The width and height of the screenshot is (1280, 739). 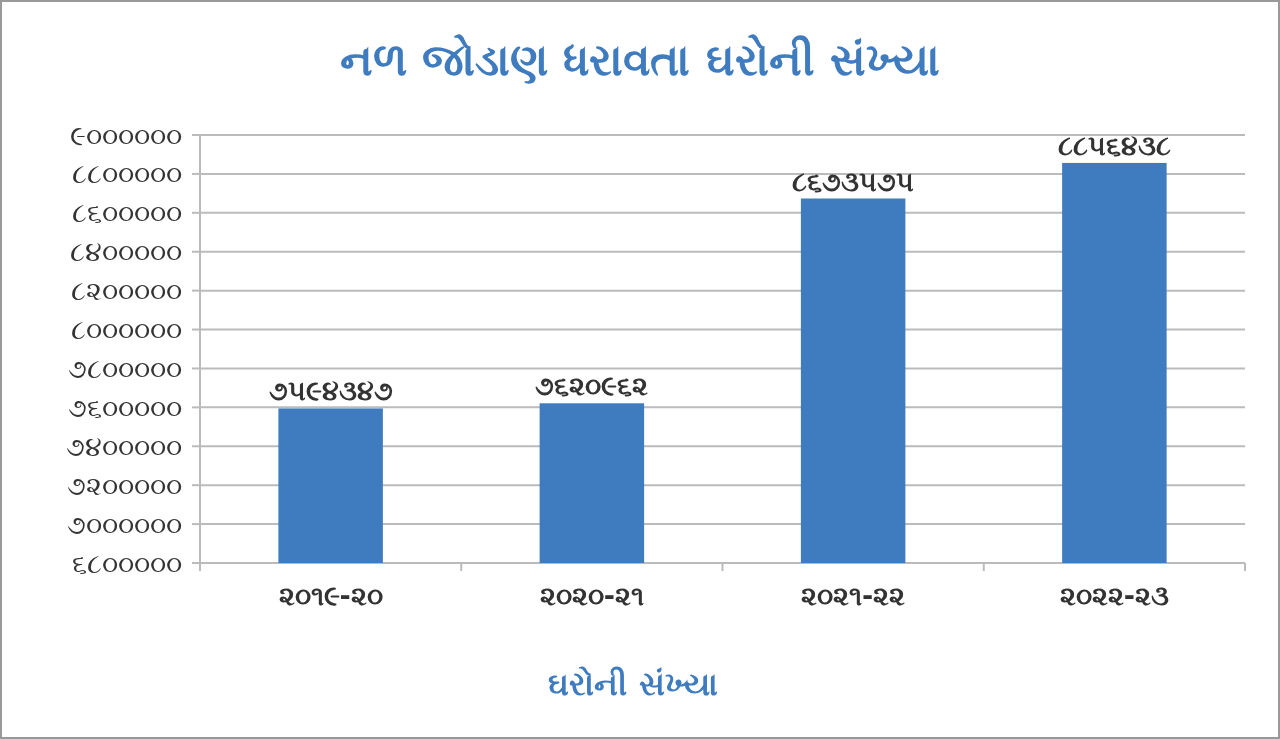 What do you see at coordinates (127, 174) in the screenshot?
I see `y-tick-label: ૮૮૦૦૦૦૦` at bounding box center [127, 174].